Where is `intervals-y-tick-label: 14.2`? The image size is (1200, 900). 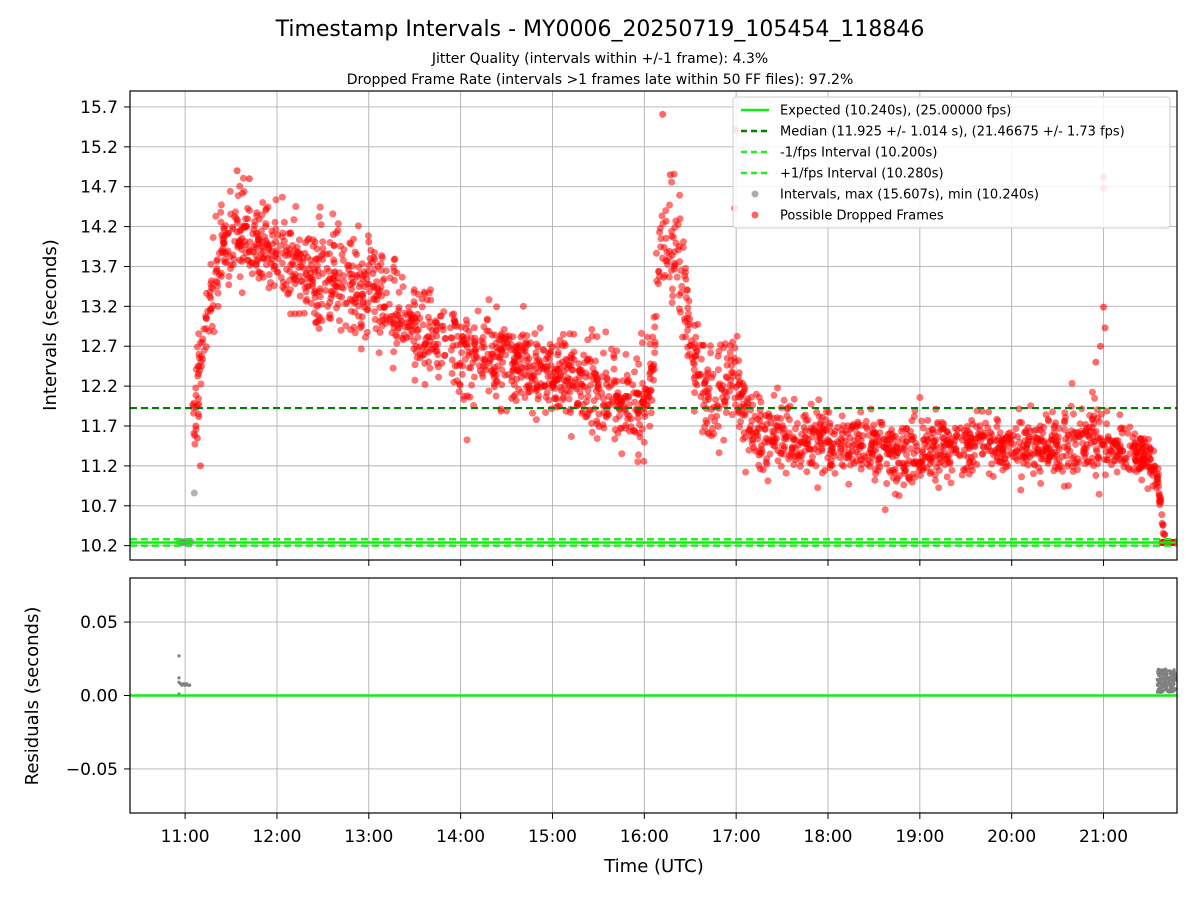 intervals-y-tick-label: 14.2 is located at coordinates (99, 228).